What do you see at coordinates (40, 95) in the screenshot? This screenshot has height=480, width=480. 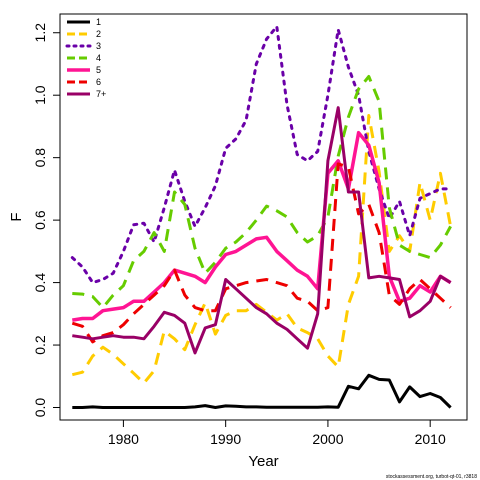 I see `y-tick-label: 1.0` at bounding box center [40, 95].